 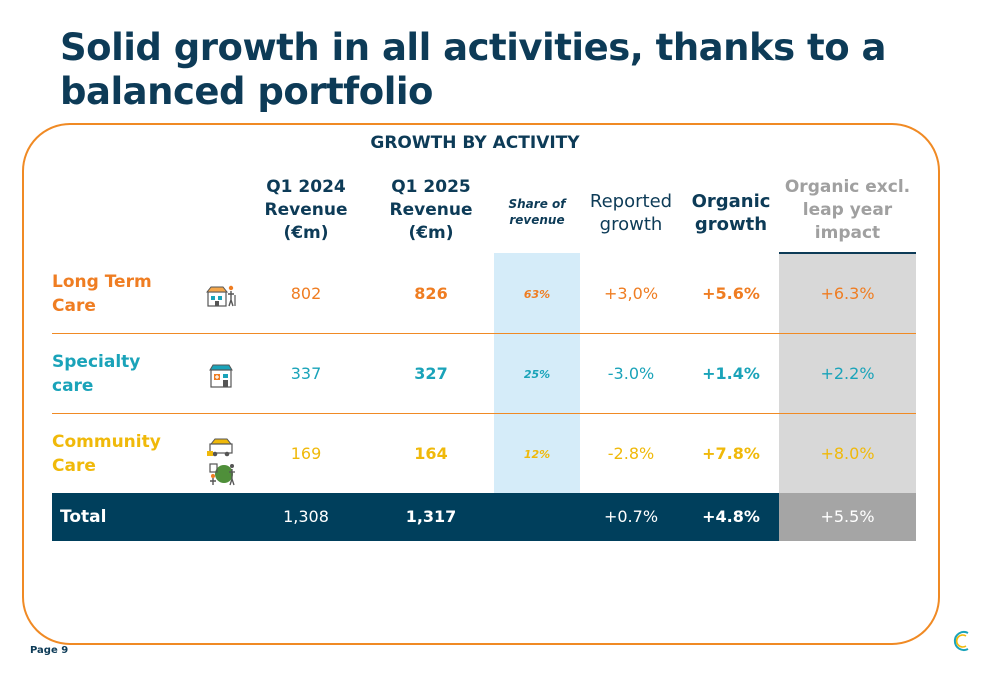 I want to click on total-q1-2025: 1,317, so click(x=431, y=516).